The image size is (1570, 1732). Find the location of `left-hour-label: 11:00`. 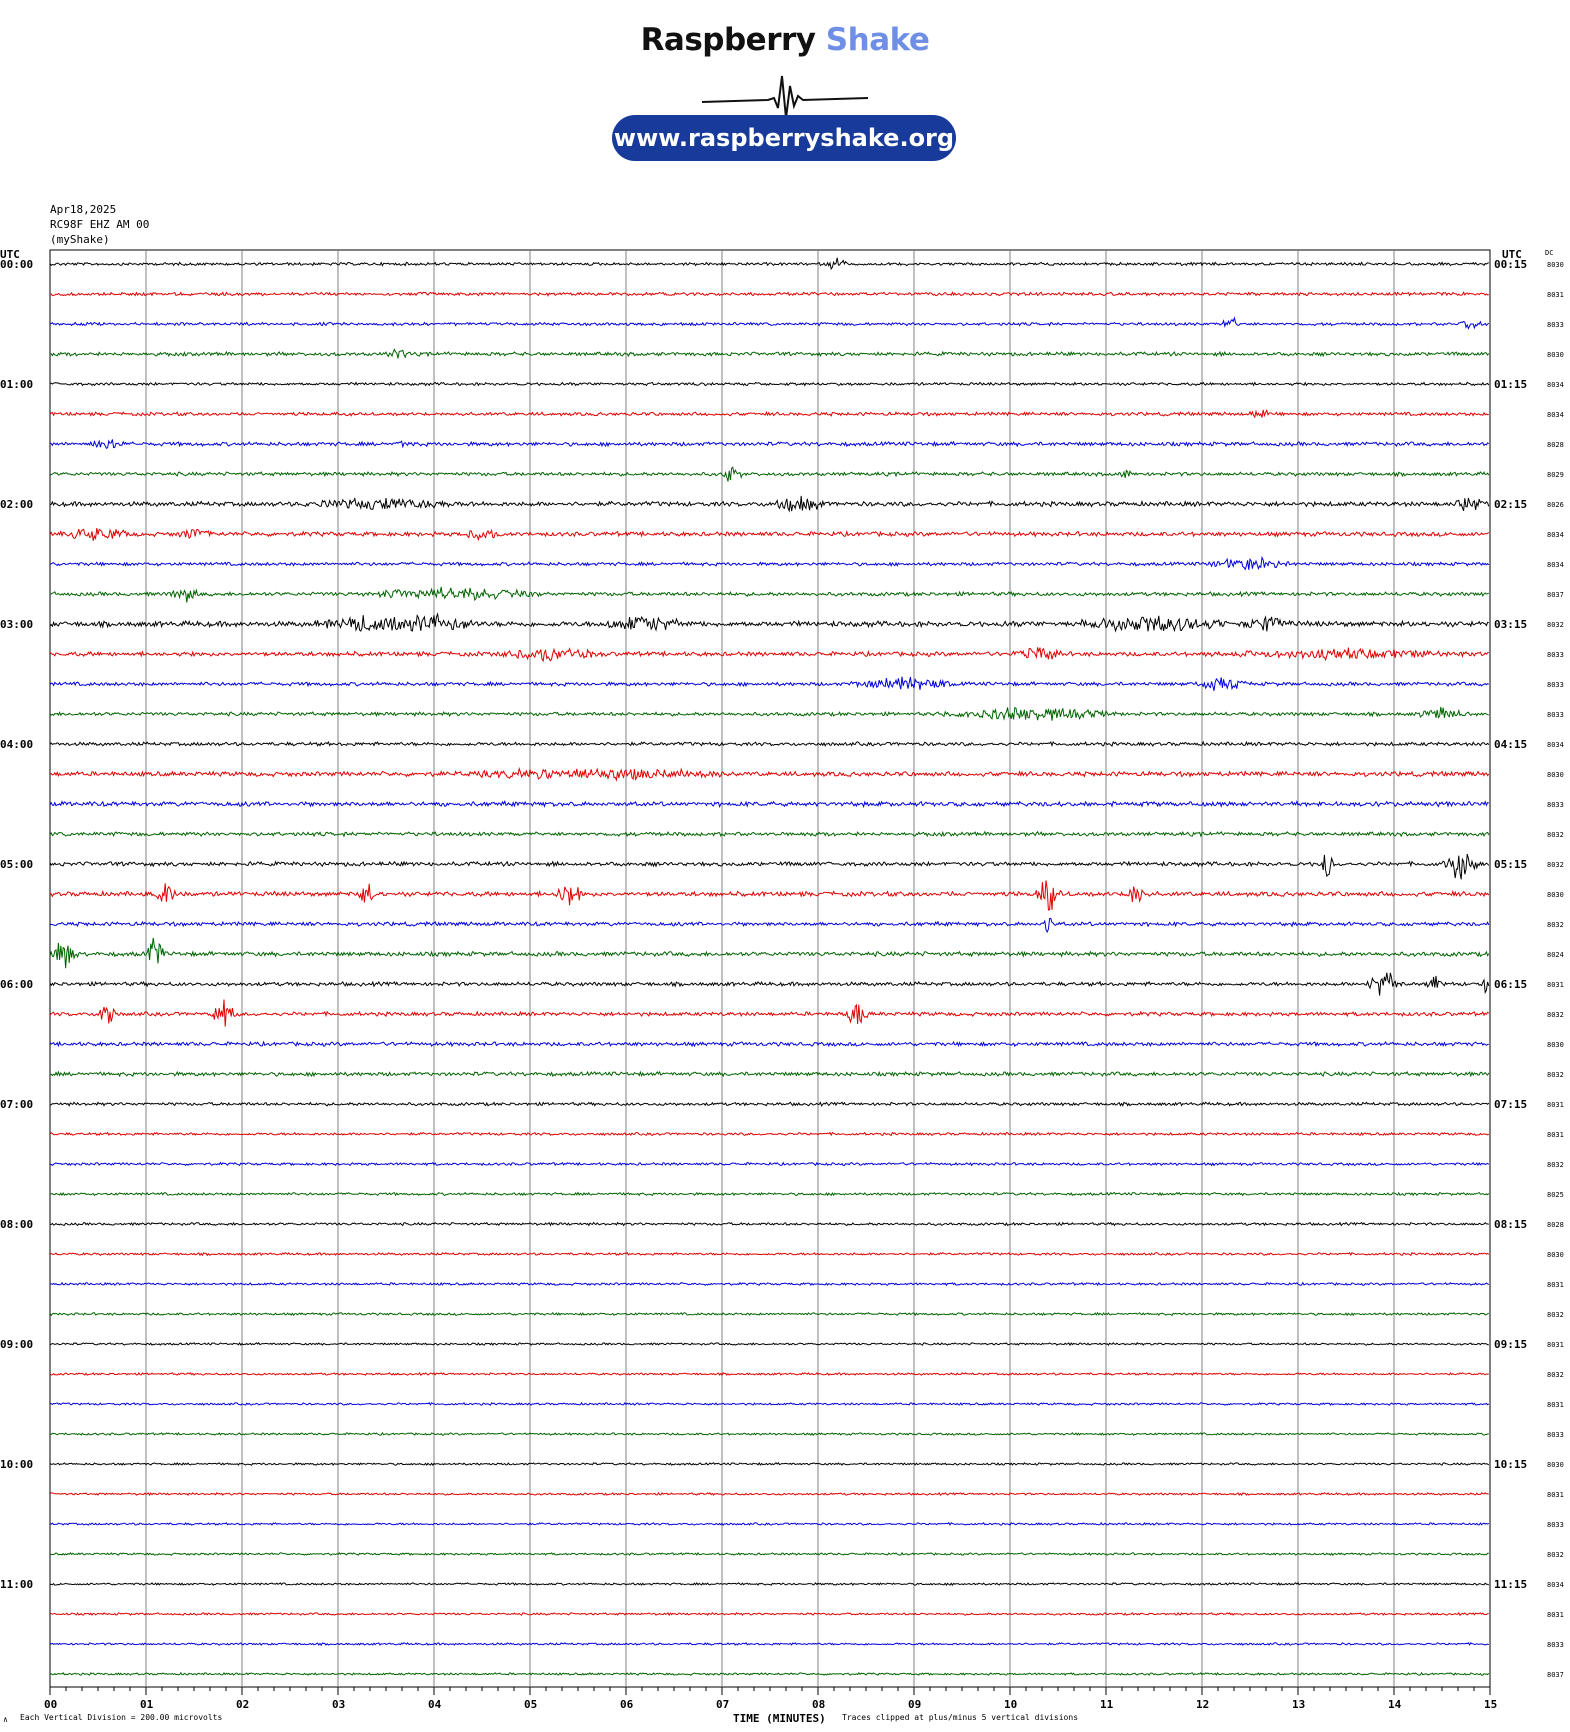

left-hour-label: 11:00 is located at coordinates (16, 1584).